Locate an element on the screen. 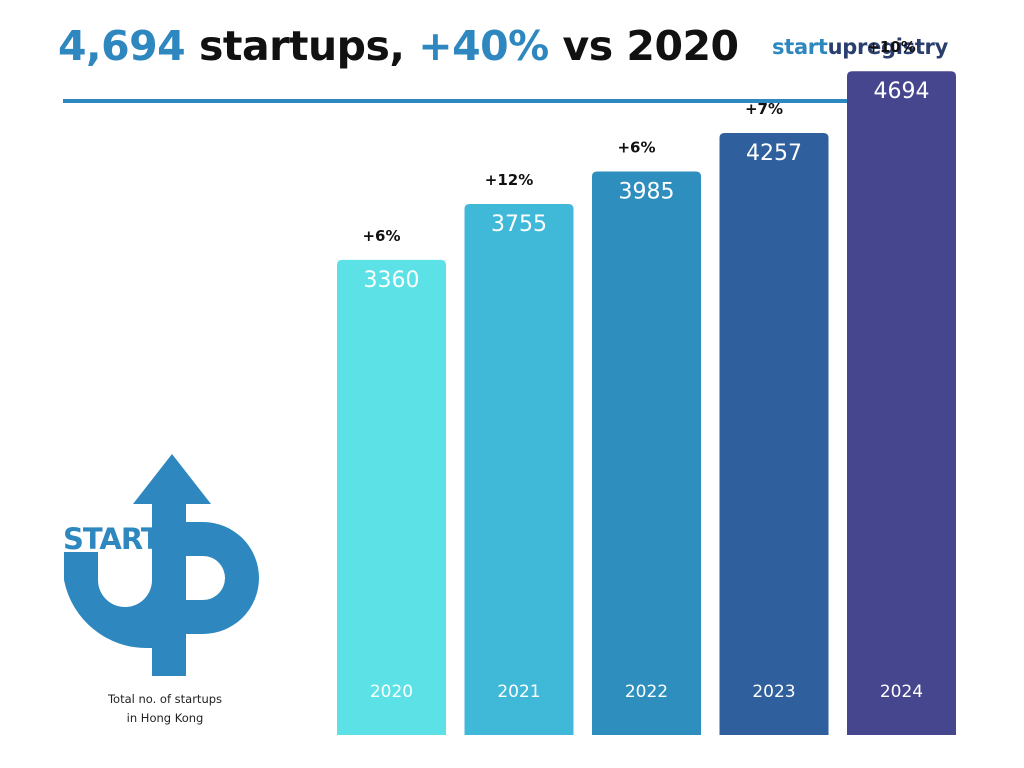 The height and width of the screenshot is (768, 1024). value-label-2022: 3985 is located at coordinates (647, 191).